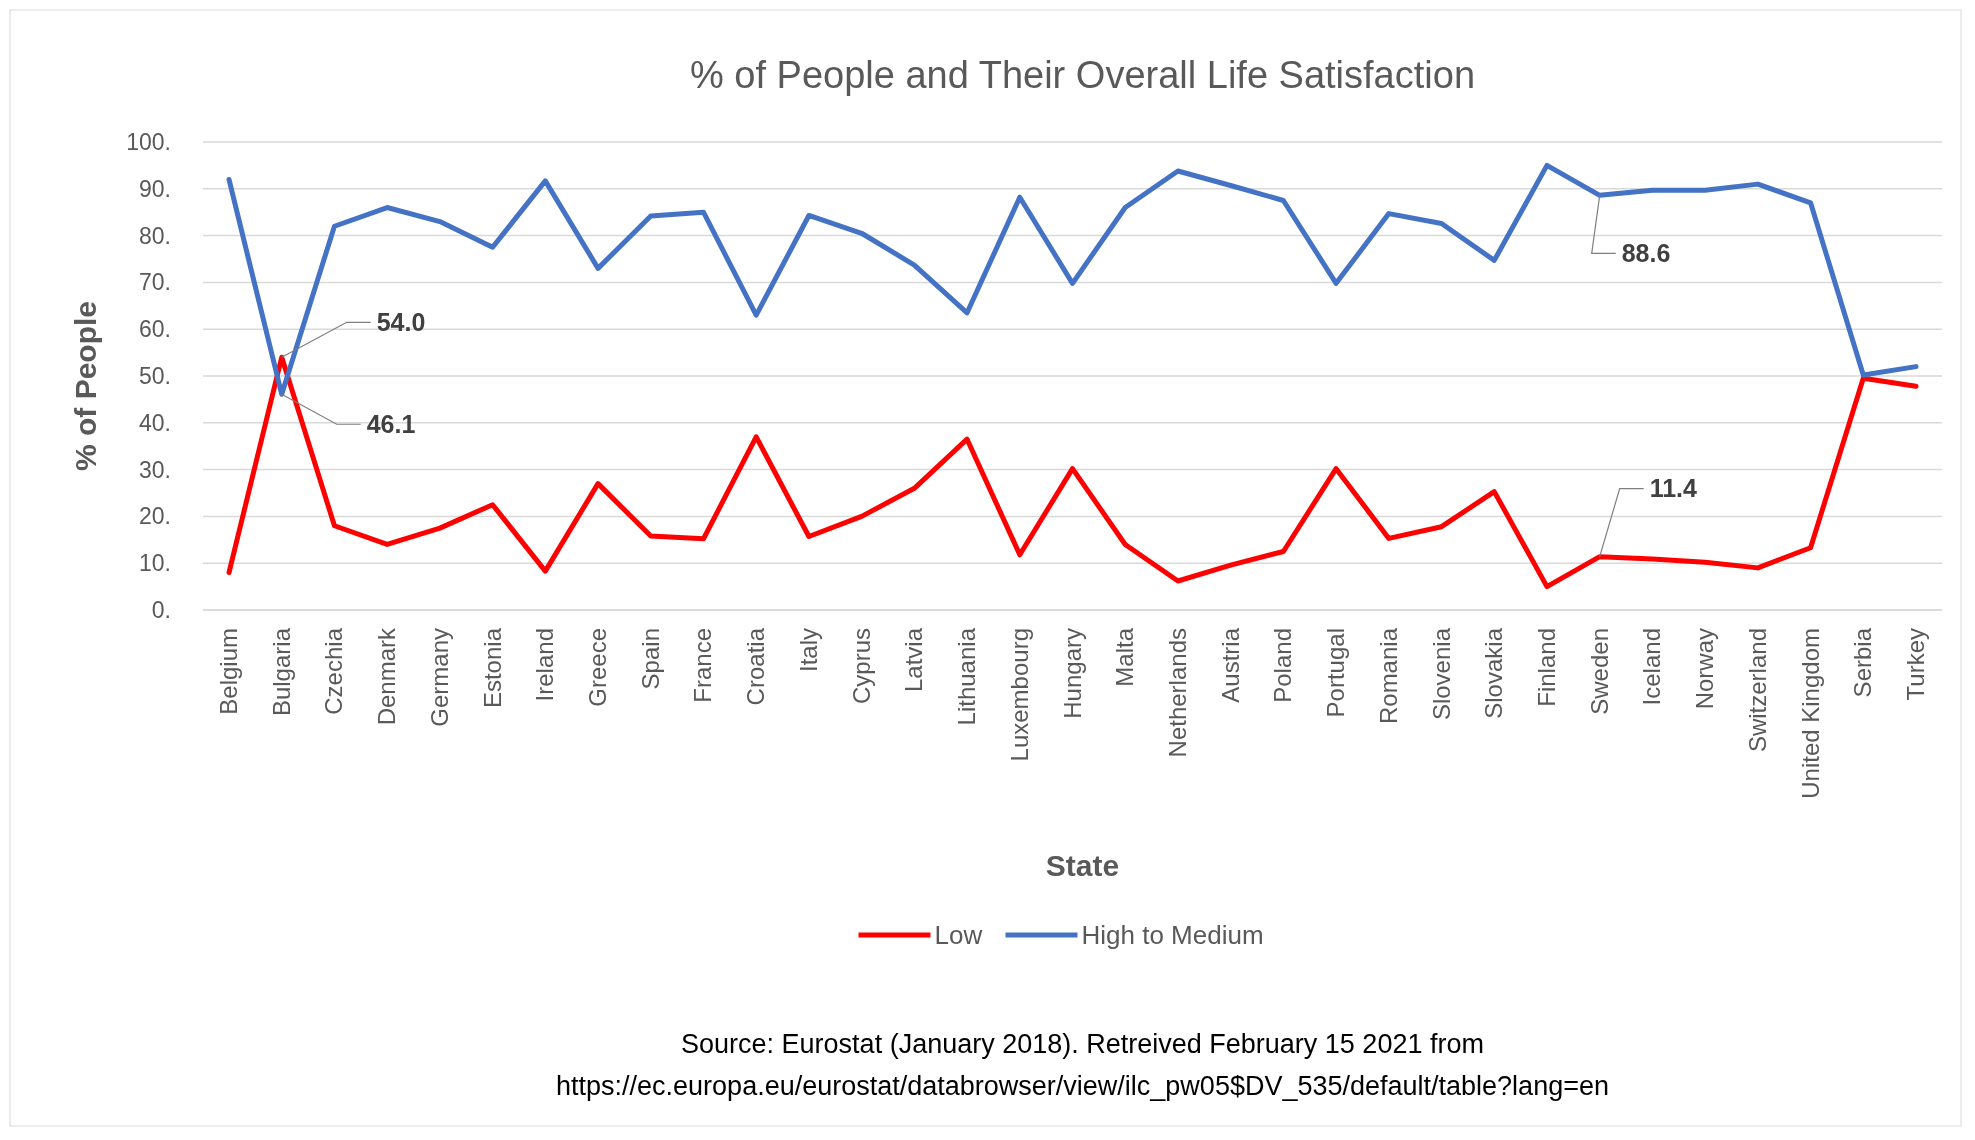 The image size is (1975, 1140). Describe the element at coordinates (1757, 690) in the screenshot. I see `x-tick-label: Switzerland` at that location.